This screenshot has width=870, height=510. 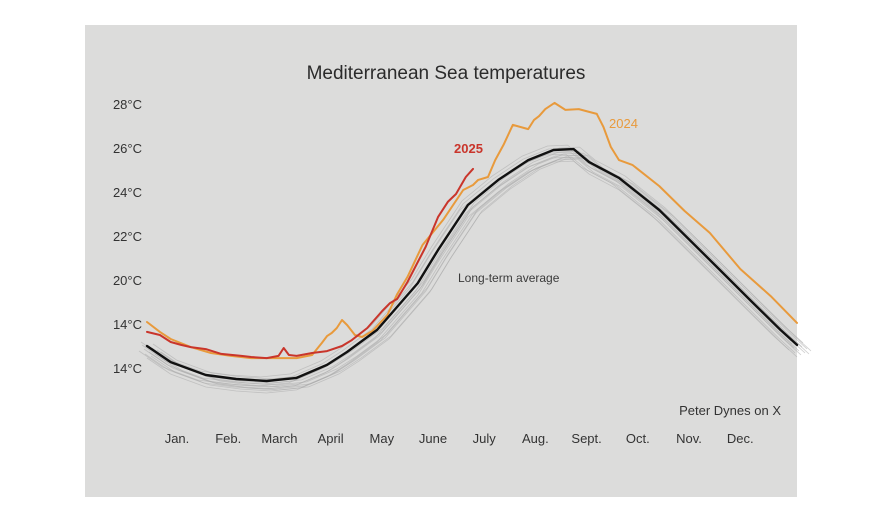 I want to click on series-line-2025, so click(x=310, y=263).